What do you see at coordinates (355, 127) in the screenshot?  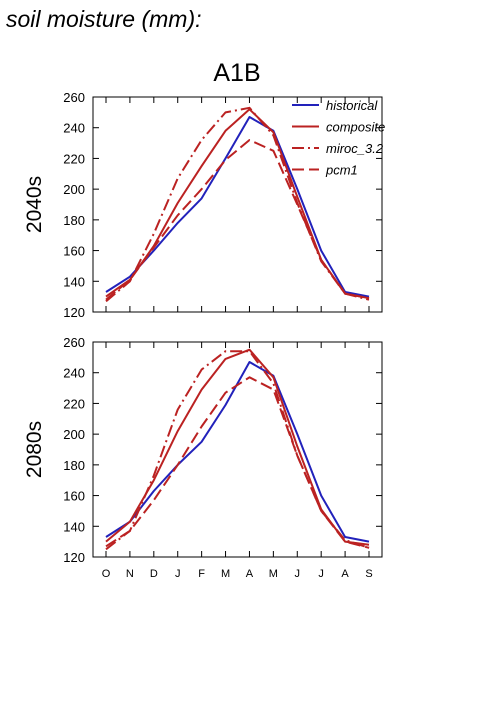 I see `legend-label-composite: composite` at bounding box center [355, 127].